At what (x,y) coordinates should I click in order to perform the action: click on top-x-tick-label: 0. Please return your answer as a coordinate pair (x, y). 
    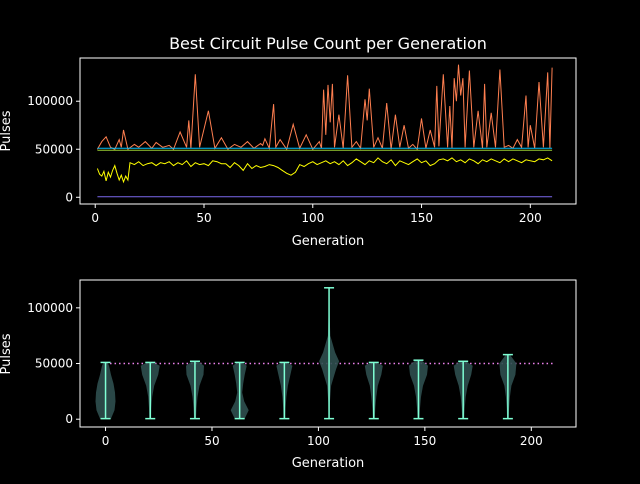
    Looking at the image, I should click on (95, 218).